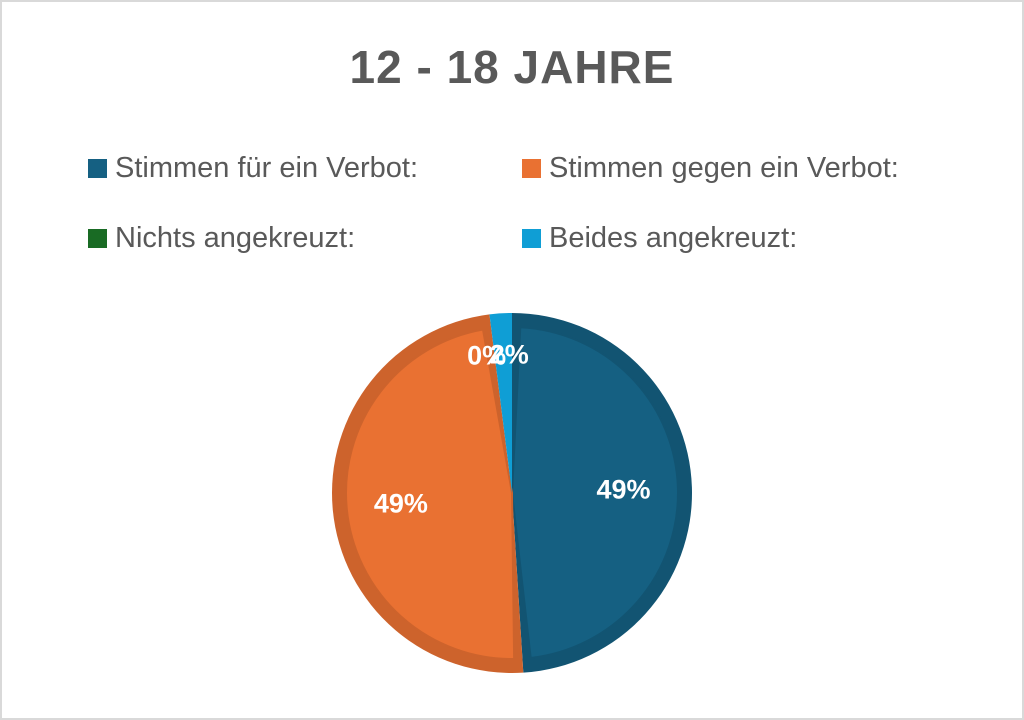  What do you see at coordinates (624, 489) in the screenshot?
I see `data-label-for: 49%` at bounding box center [624, 489].